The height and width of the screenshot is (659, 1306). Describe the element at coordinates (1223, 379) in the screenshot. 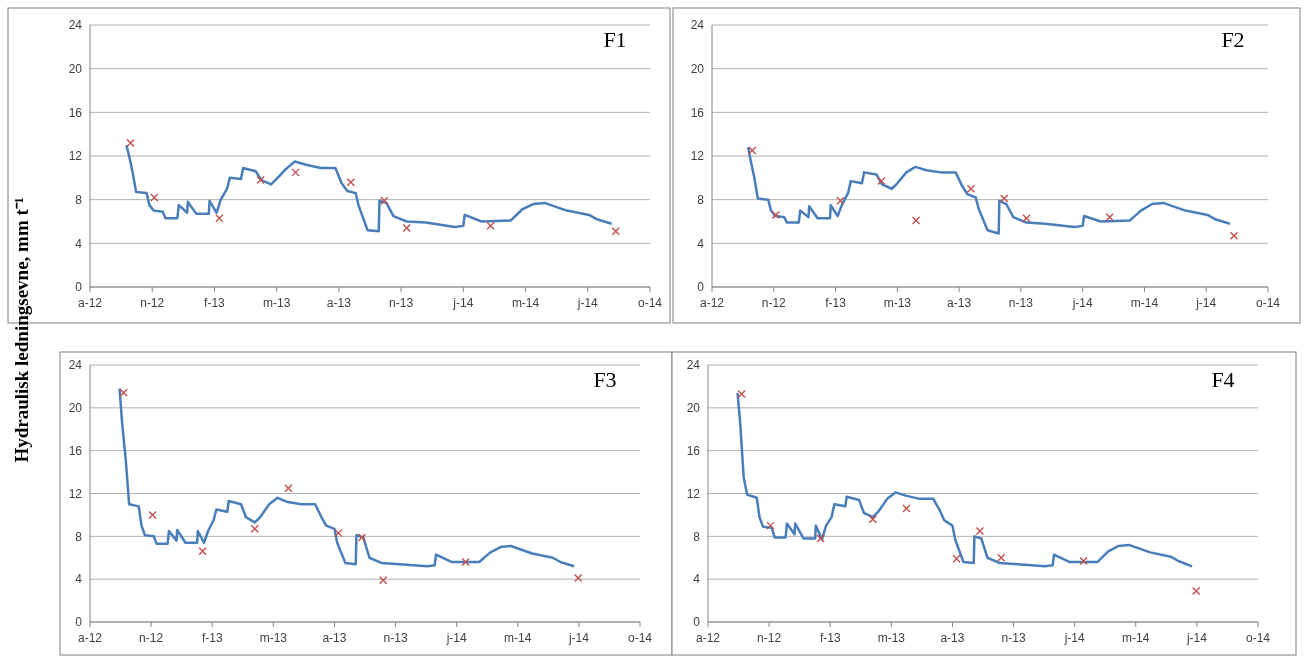

I see `chart-title: F4` at that location.